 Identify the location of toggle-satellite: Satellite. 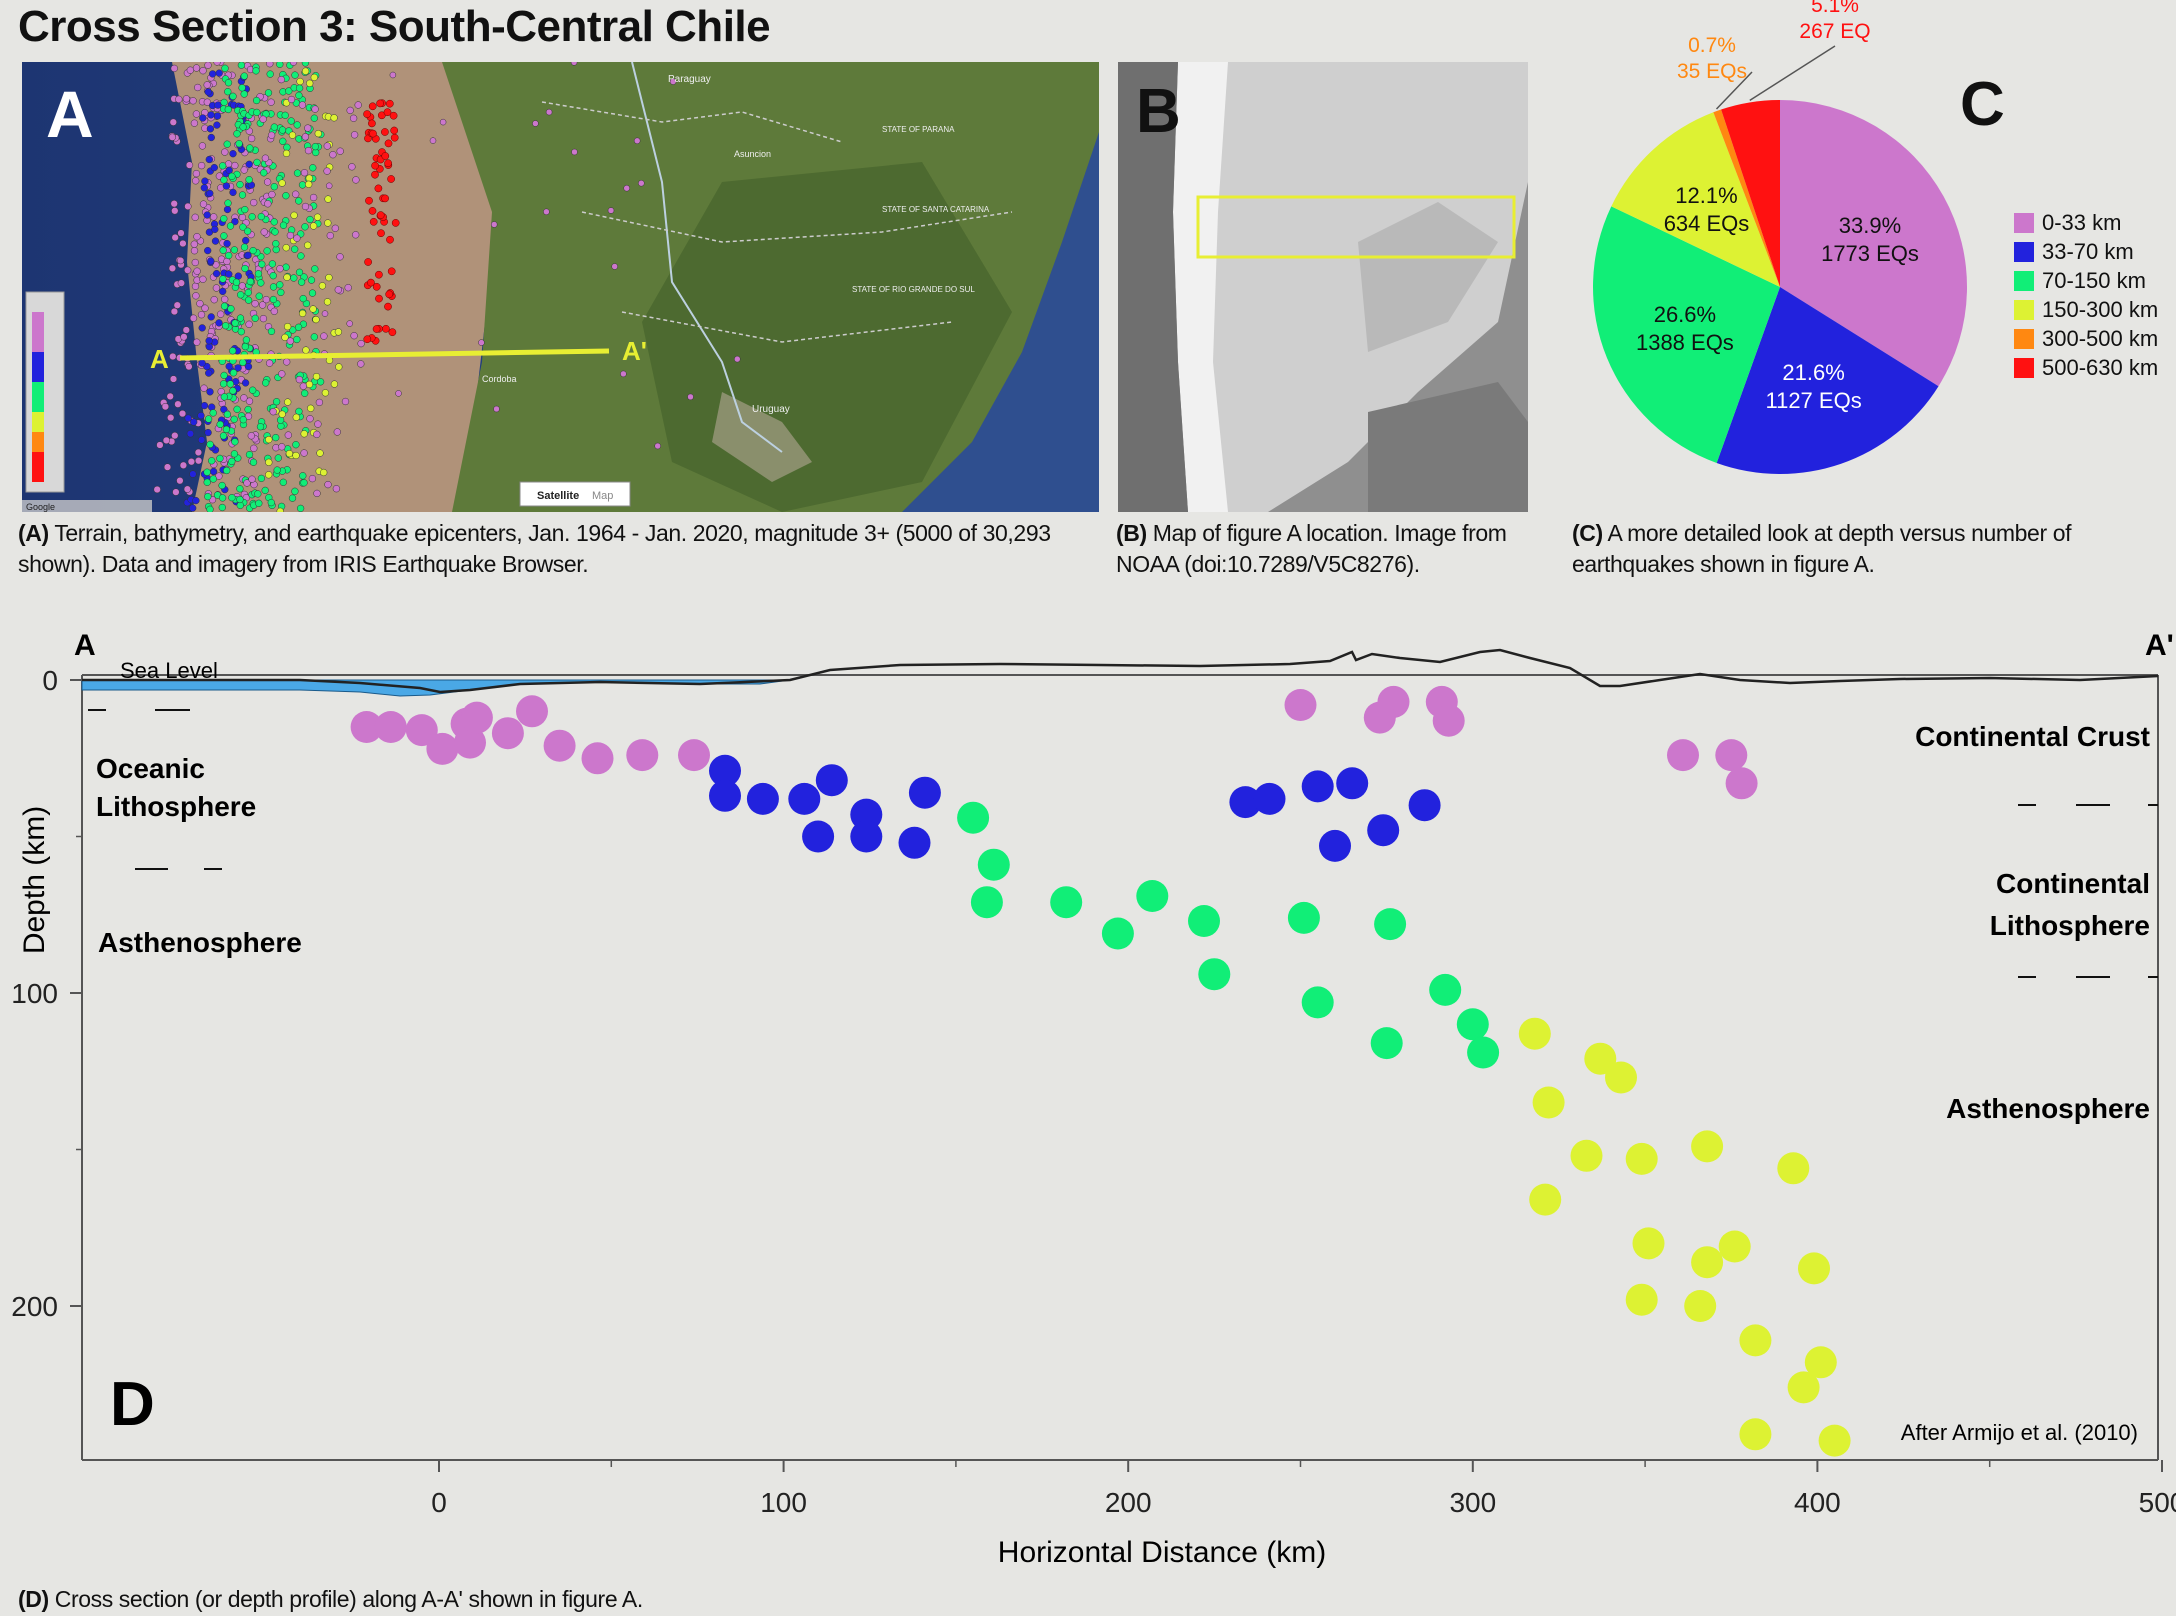
(558, 496).